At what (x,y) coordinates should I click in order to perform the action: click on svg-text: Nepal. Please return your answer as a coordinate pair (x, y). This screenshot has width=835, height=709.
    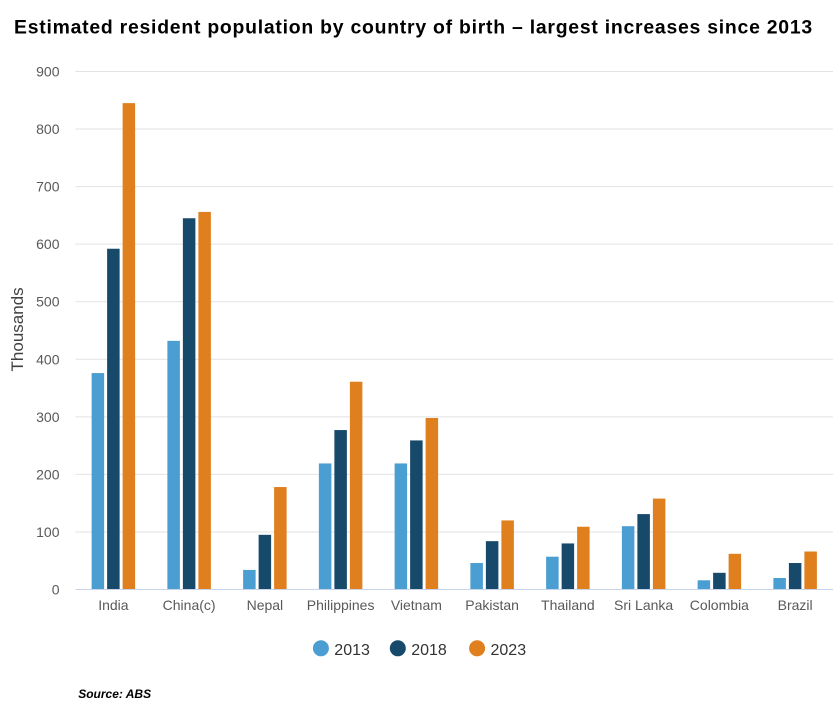
    Looking at the image, I should click on (265, 605).